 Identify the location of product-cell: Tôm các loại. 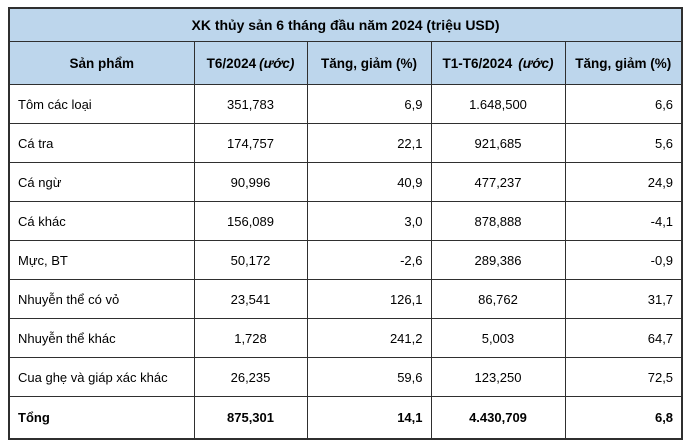
(101, 104).